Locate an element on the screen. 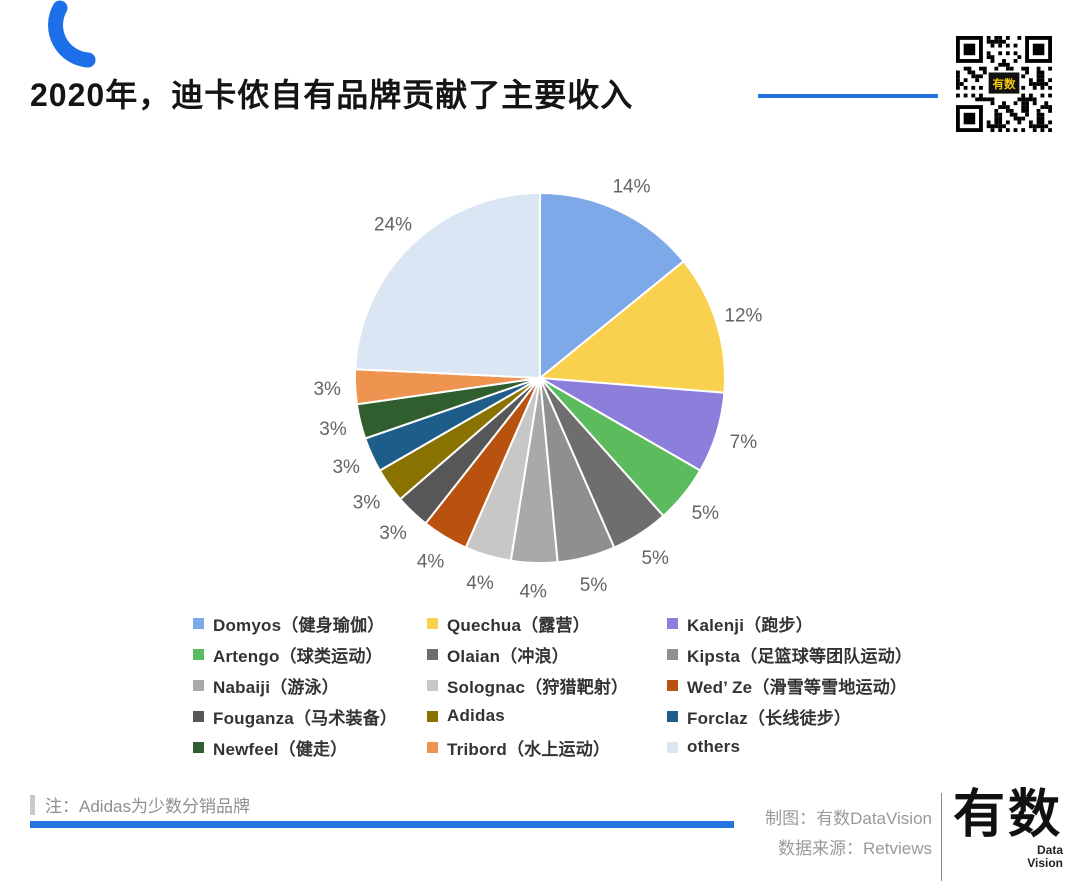 The image size is (1080, 890). legend-item: Fouganza（马术装备） is located at coordinates (310, 716).